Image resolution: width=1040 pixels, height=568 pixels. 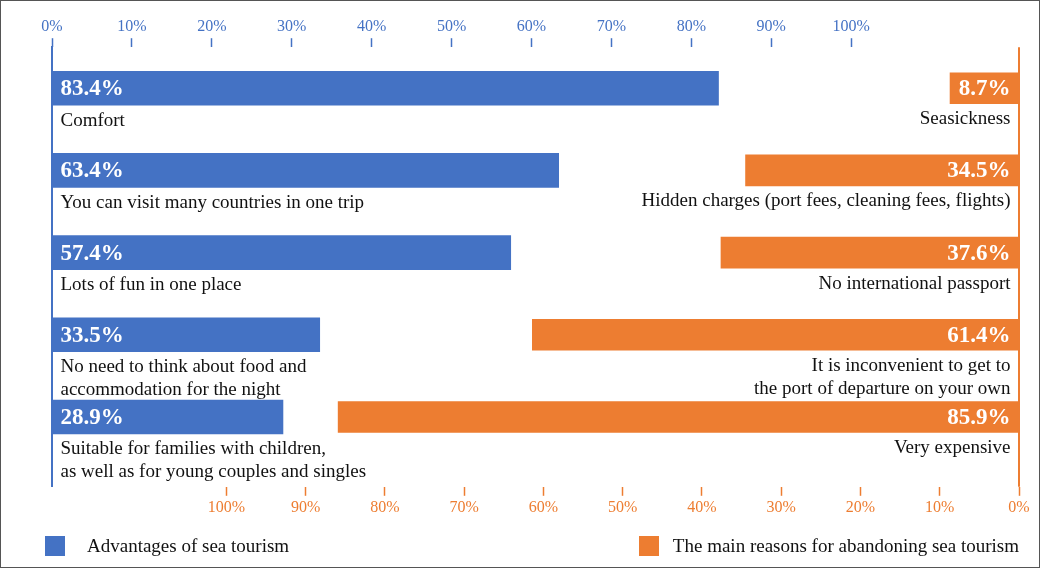 I want to click on x2-tick-label: 10%, so click(x=132, y=25).